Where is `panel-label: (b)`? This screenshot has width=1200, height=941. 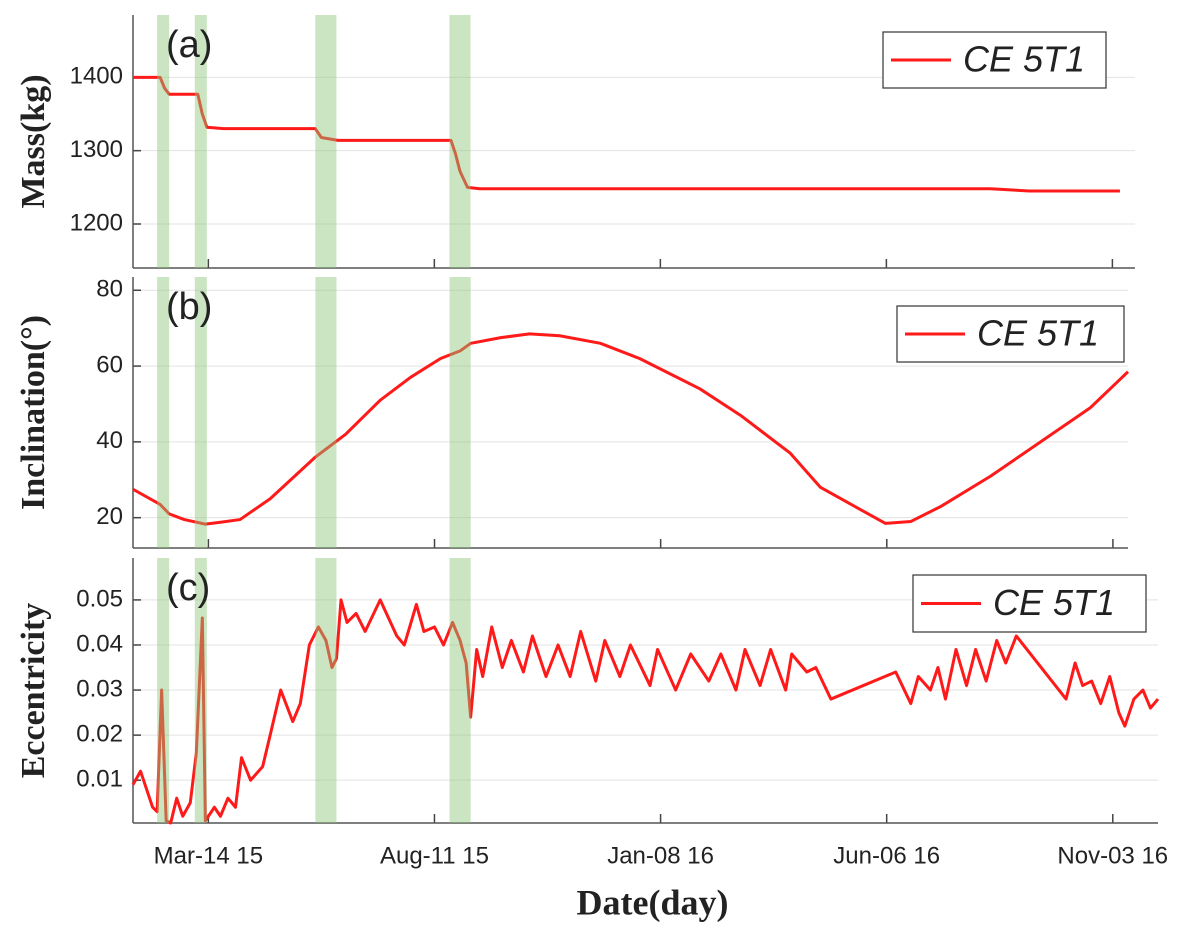 panel-label: (b) is located at coordinates (189, 307).